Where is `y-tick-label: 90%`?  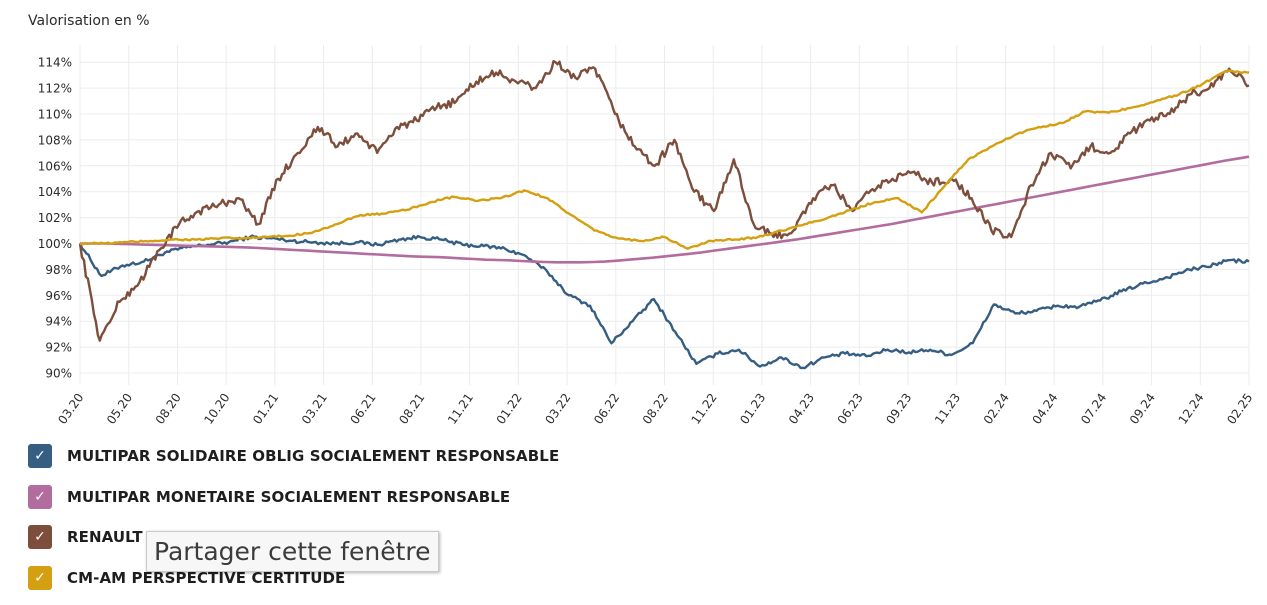 y-tick-label: 90% is located at coordinates (58, 374).